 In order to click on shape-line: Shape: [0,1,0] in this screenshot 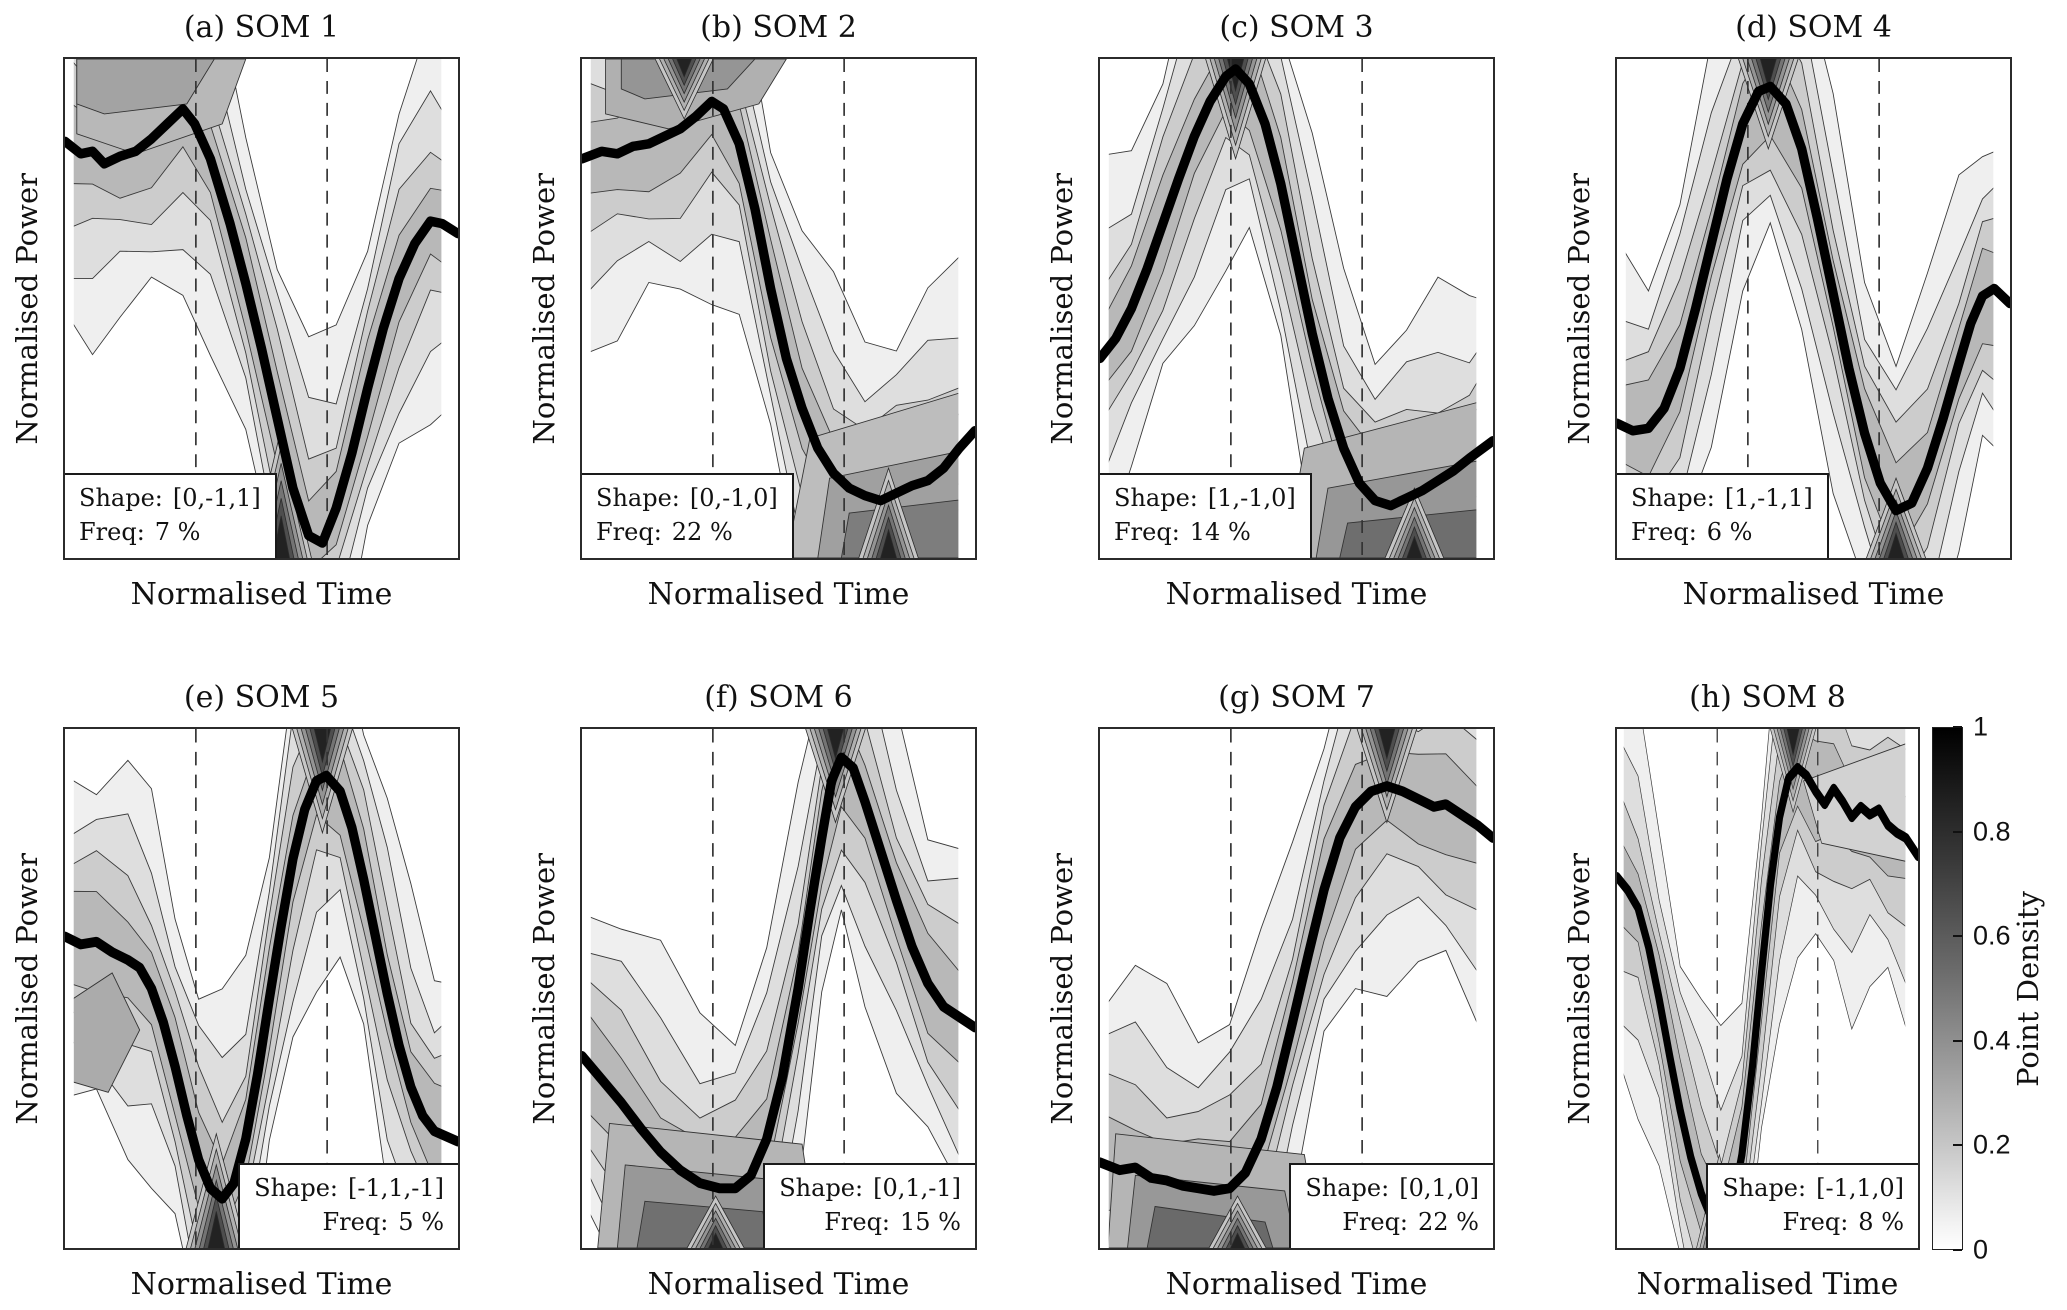, I will do `click(1392, 1188)`.